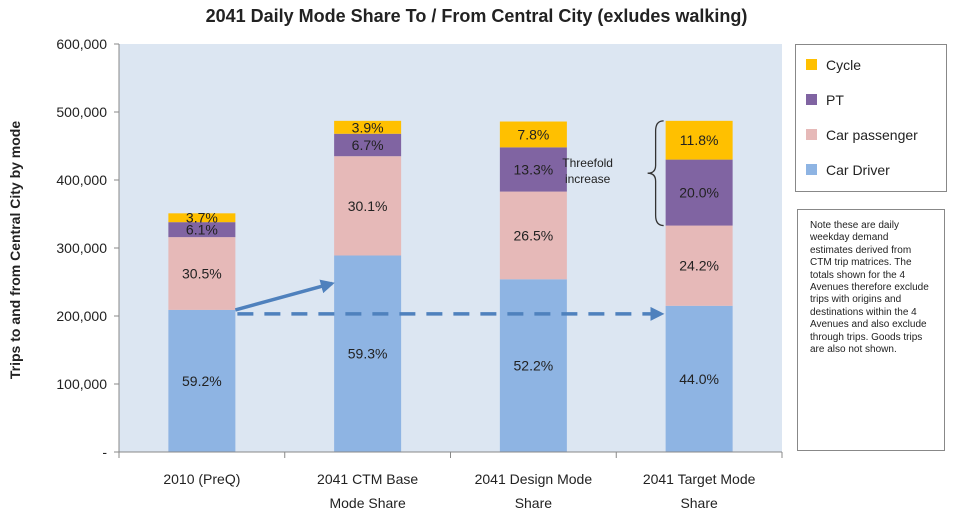  I want to click on y-tick-label-3: 300,000, so click(81, 248).